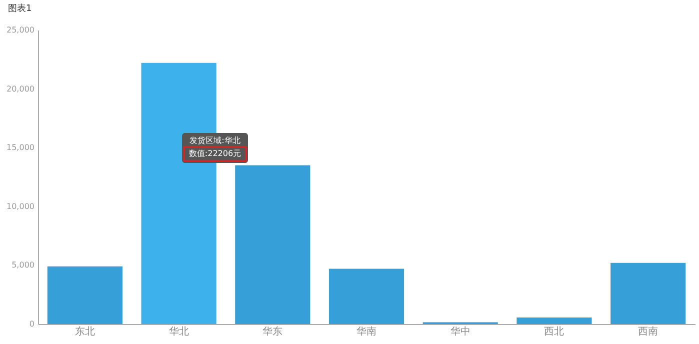 This screenshot has width=699, height=344. Describe the element at coordinates (648, 332) in the screenshot. I see `x-tick-label: 西南` at that location.